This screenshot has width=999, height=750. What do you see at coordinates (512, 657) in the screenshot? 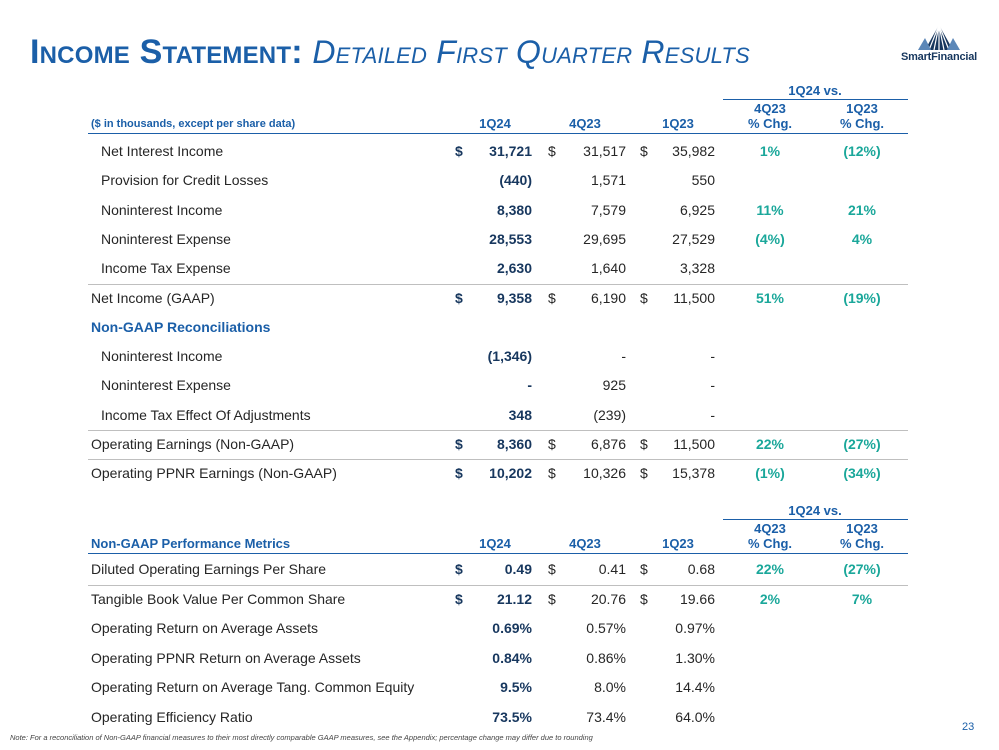
I see `row-1q24-value: 0.84%` at bounding box center [512, 657].